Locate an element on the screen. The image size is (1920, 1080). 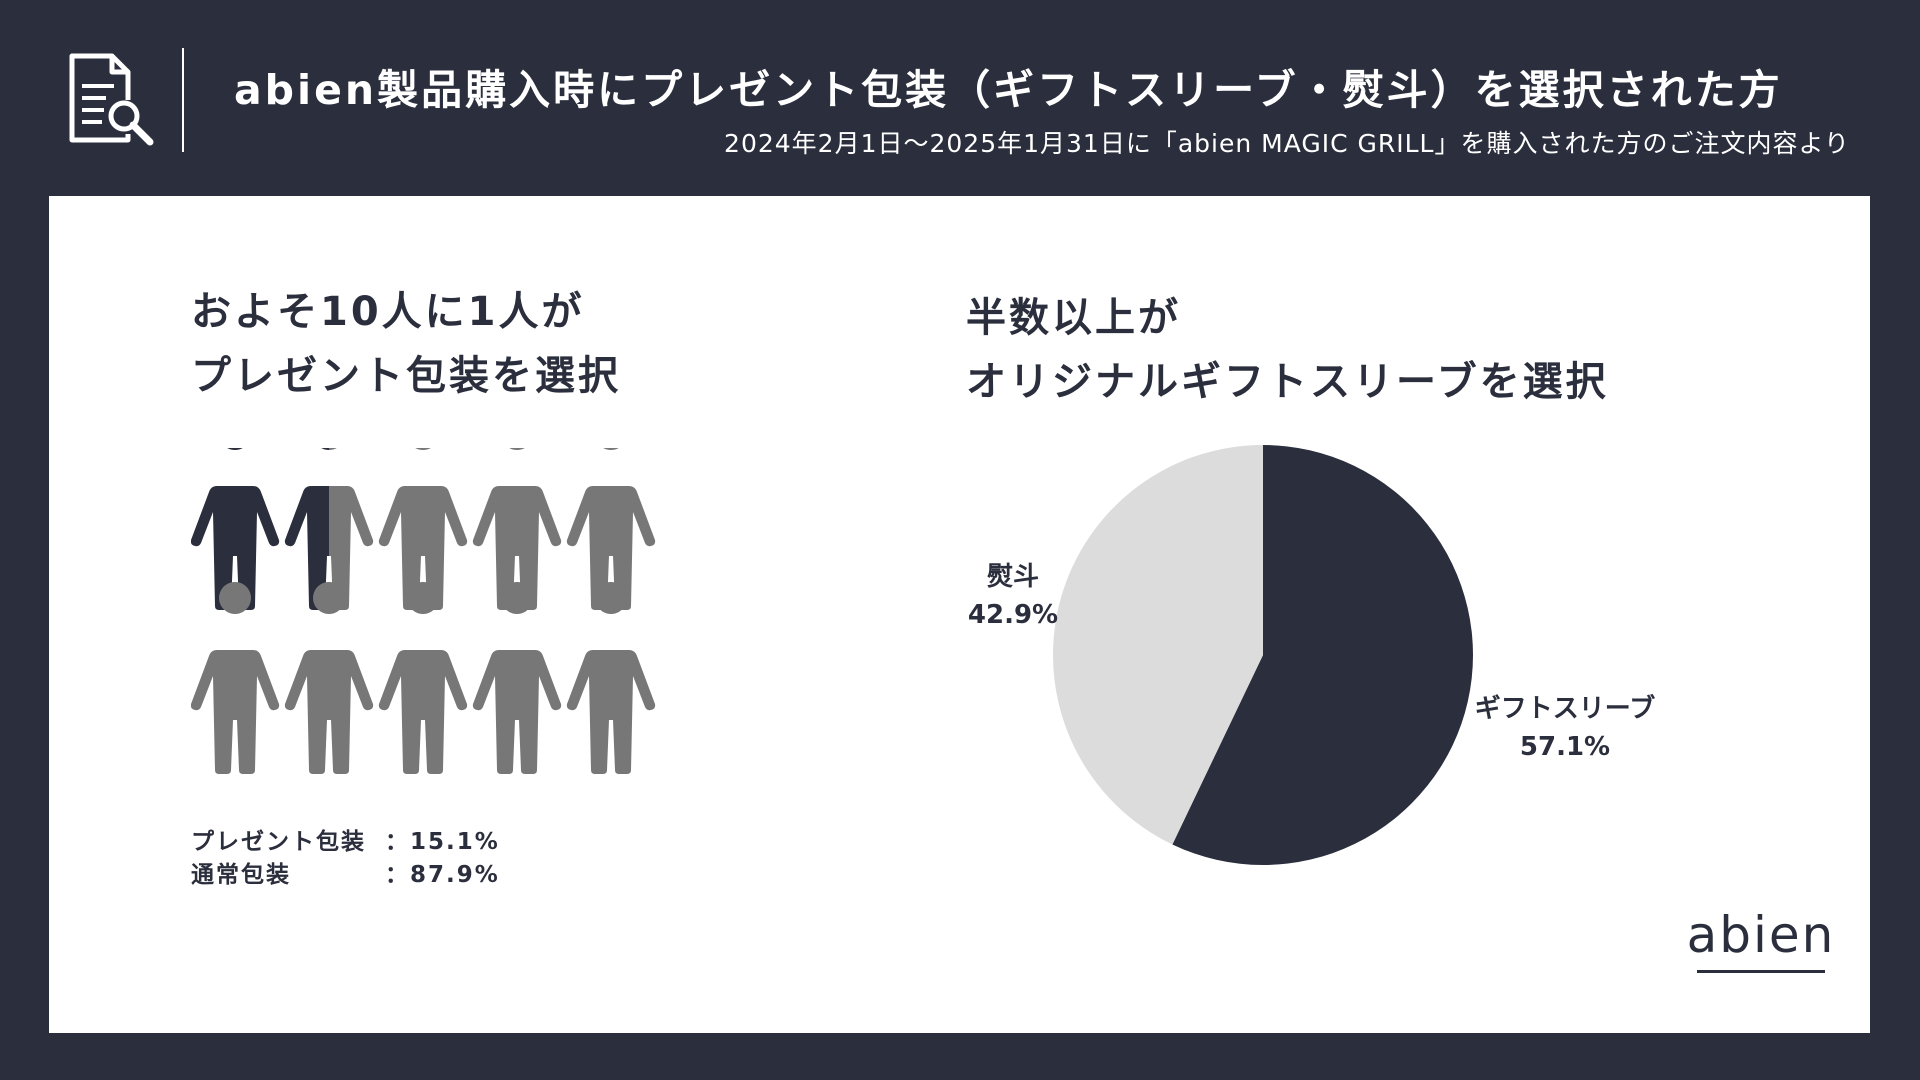
pie-label-name: ギフトスリーブ is located at coordinates (1565, 709).